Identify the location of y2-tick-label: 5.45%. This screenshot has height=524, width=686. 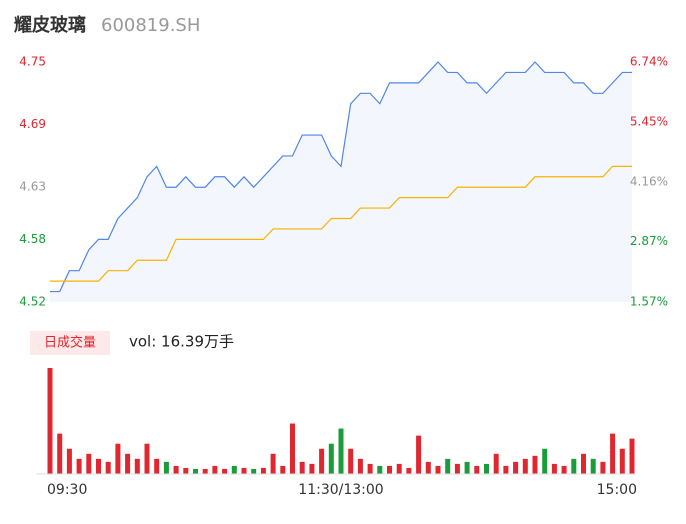
(649, 121).